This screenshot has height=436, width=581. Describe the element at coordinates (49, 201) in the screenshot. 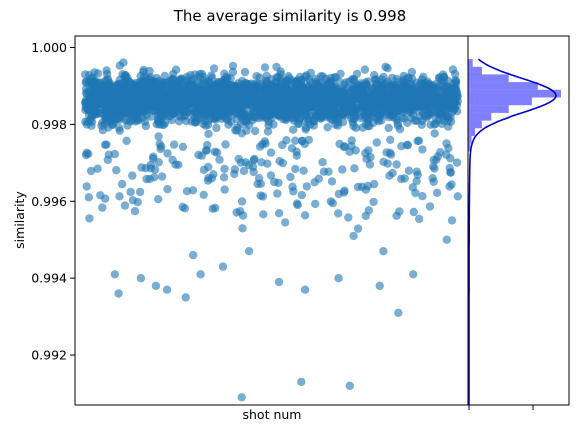

I see `y-tick-label: 0.996` at that location.